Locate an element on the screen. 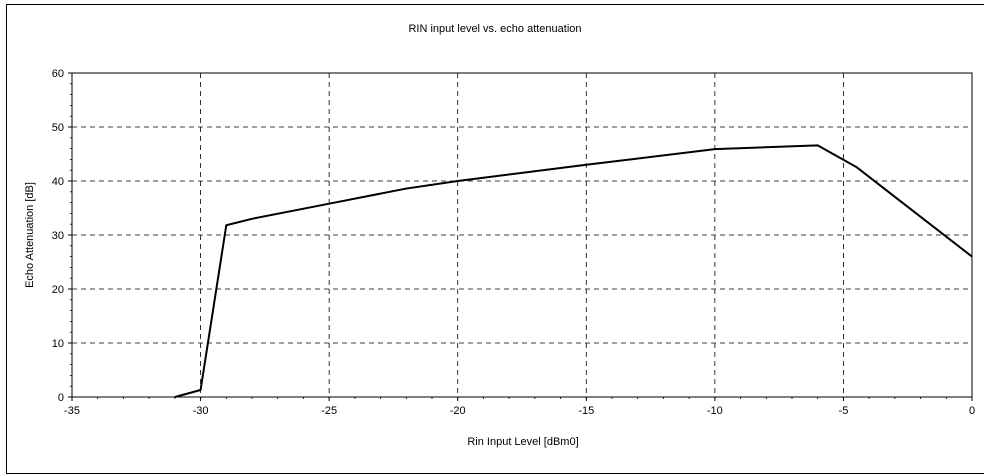 This screenshot has width=984, height=474. y-tick-label: 40 is located at coordinates (58, 182).